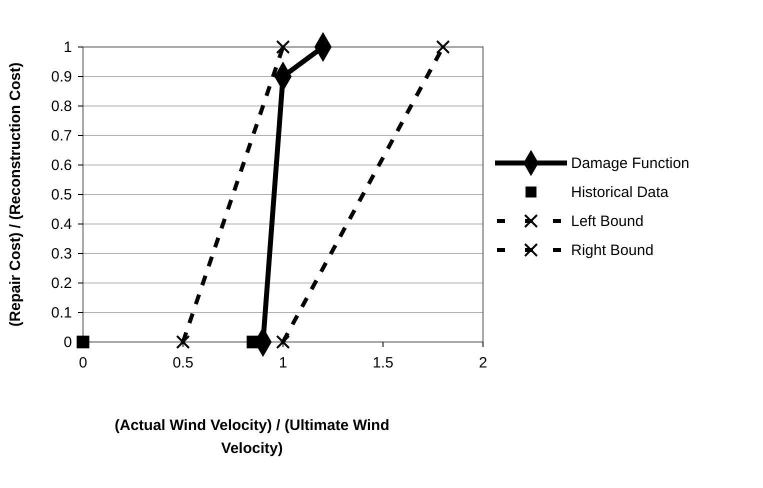 The width and height of the screenshot is (763, 488). What do you see at coordinates (61, 106) in the screenshot?
I see `y-tick-label: 0.8` at bounding box center [61, 106].